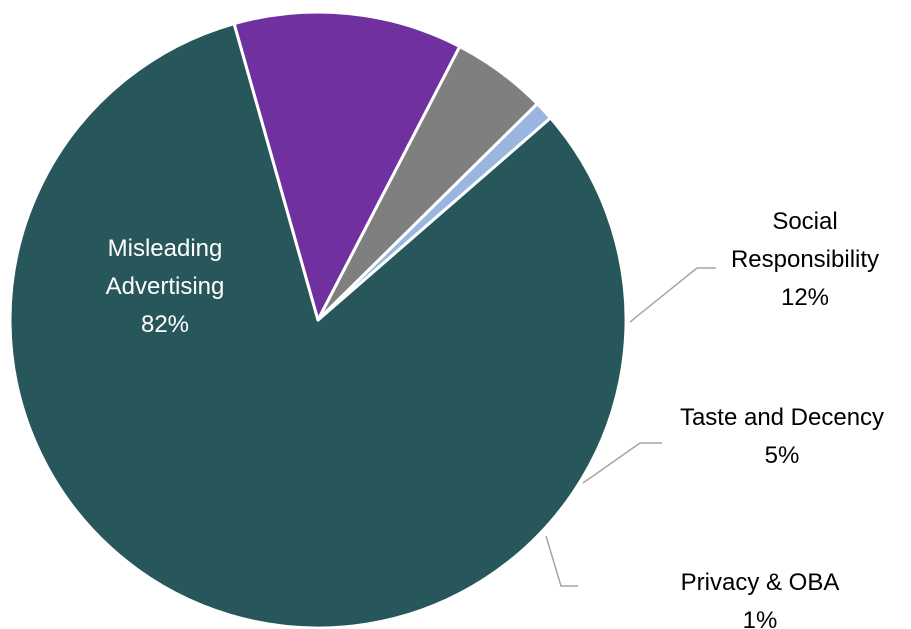 Image resolution: width=911 pixels, height=629 pixels. What do you see at coordinates (622, 463) in the screenshot?
I see `leader-line-taste-and-decency` at bounding box center [622, 463].